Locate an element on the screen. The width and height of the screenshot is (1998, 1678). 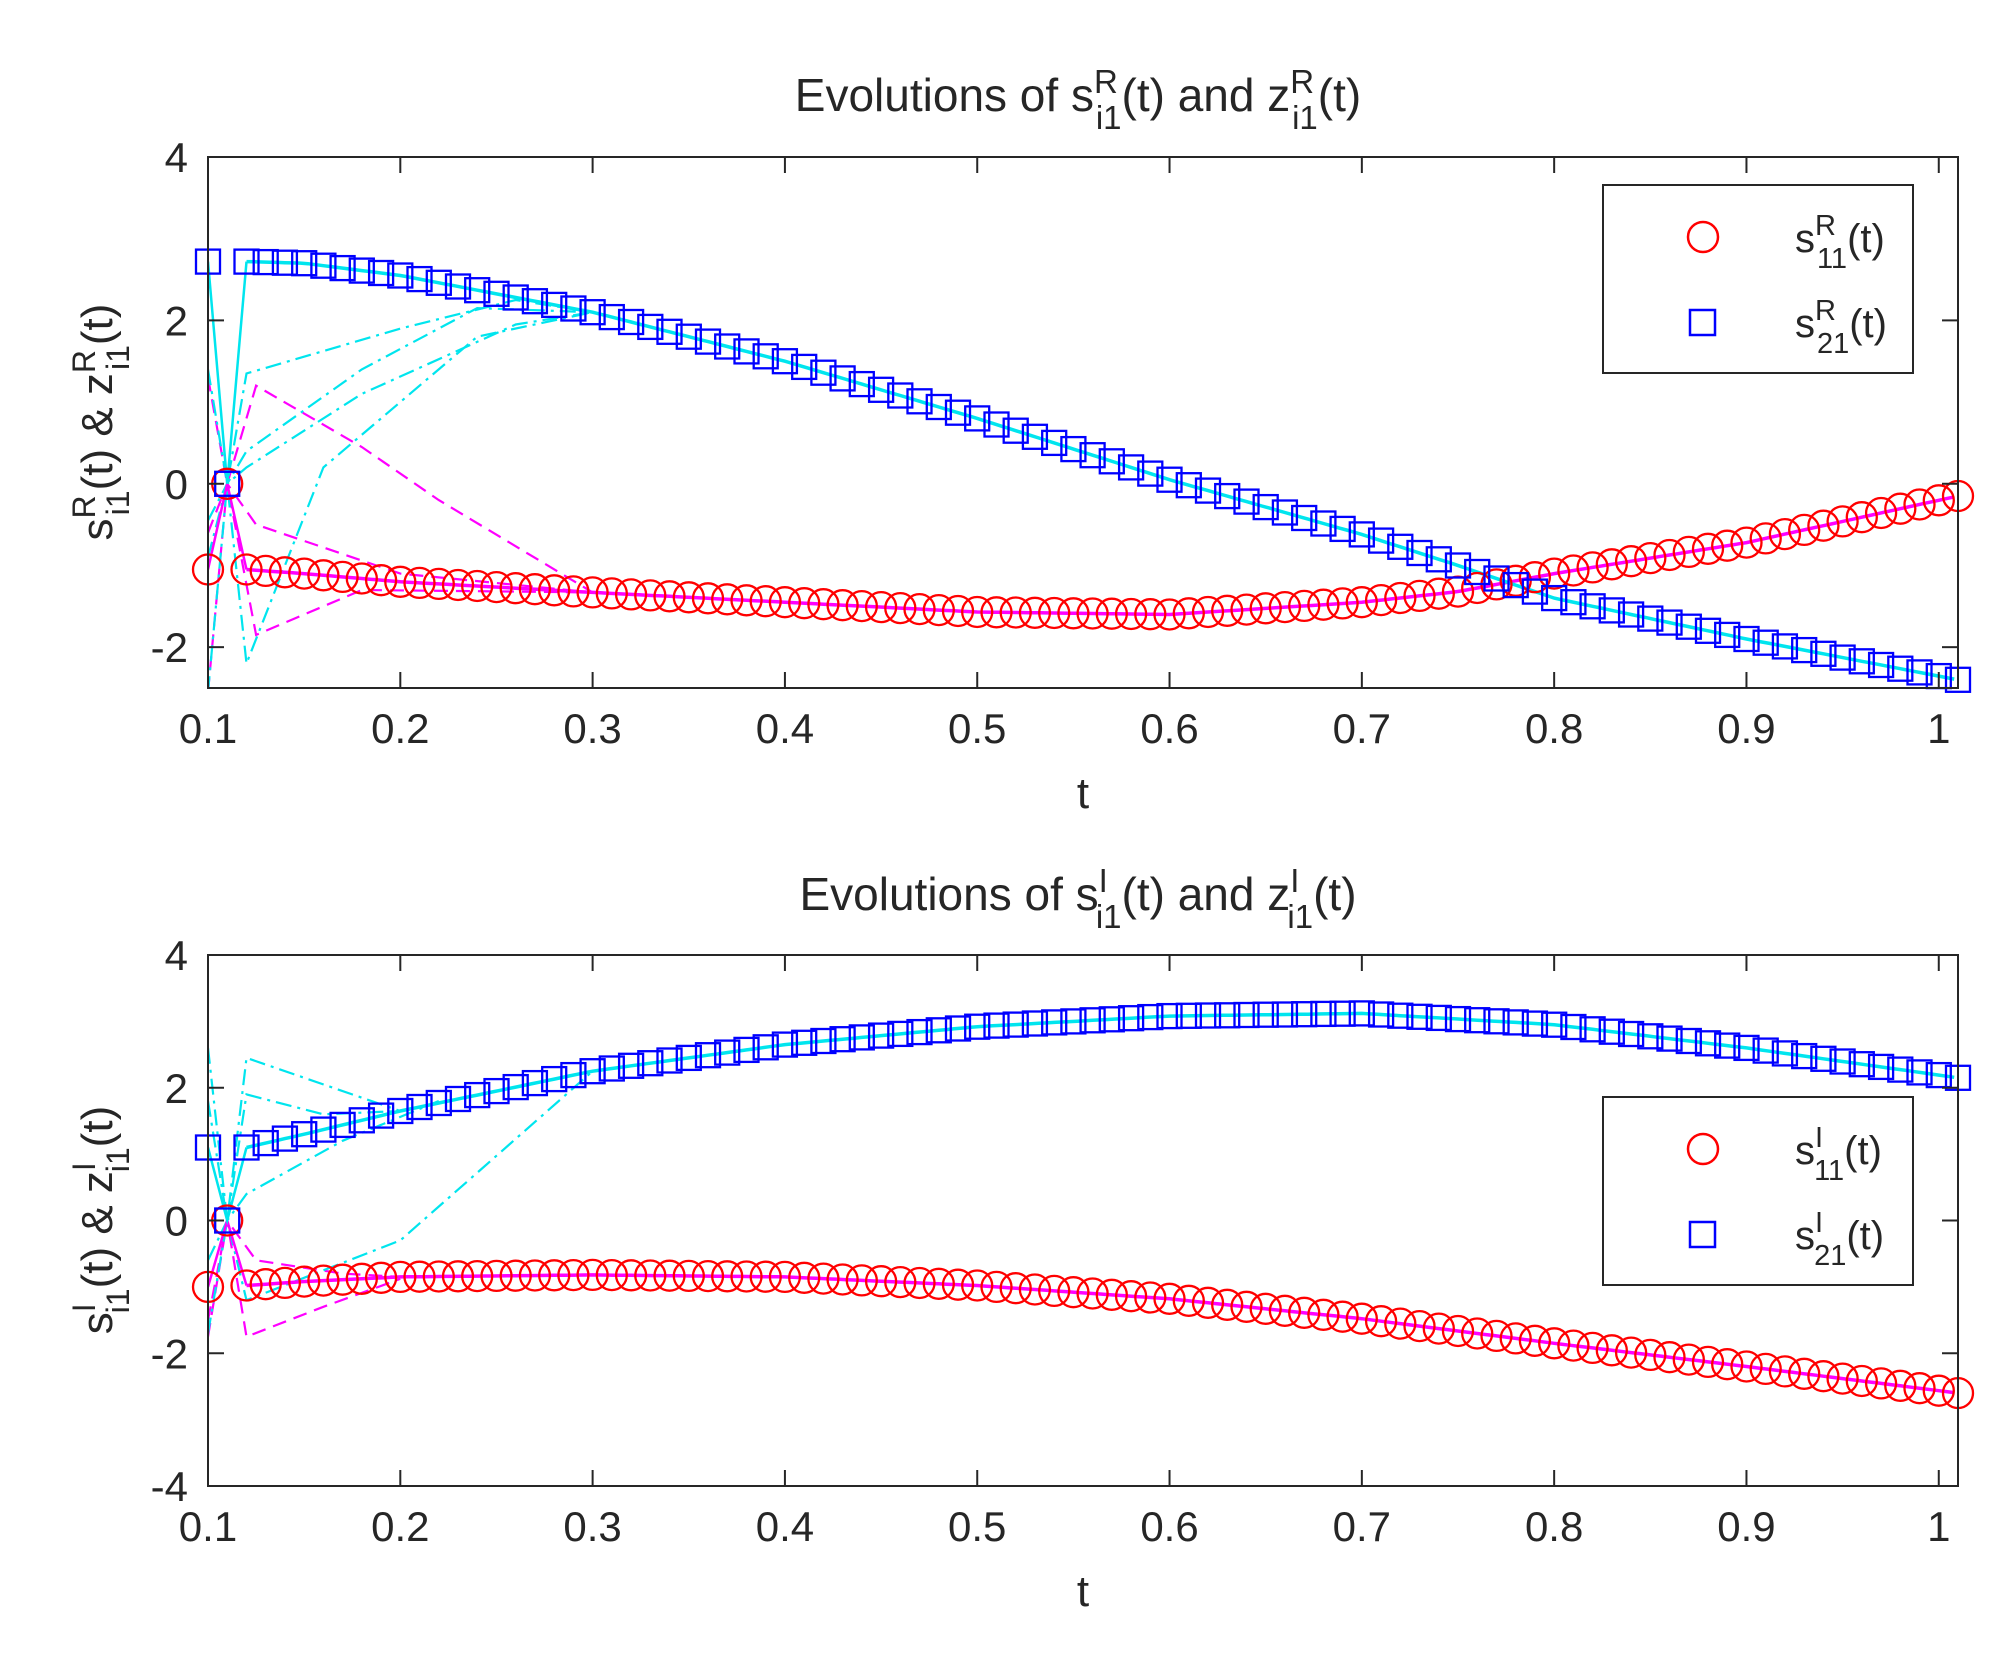
bottom-x-tick-label: 0.8 is located at coordinates (1554, 1526).